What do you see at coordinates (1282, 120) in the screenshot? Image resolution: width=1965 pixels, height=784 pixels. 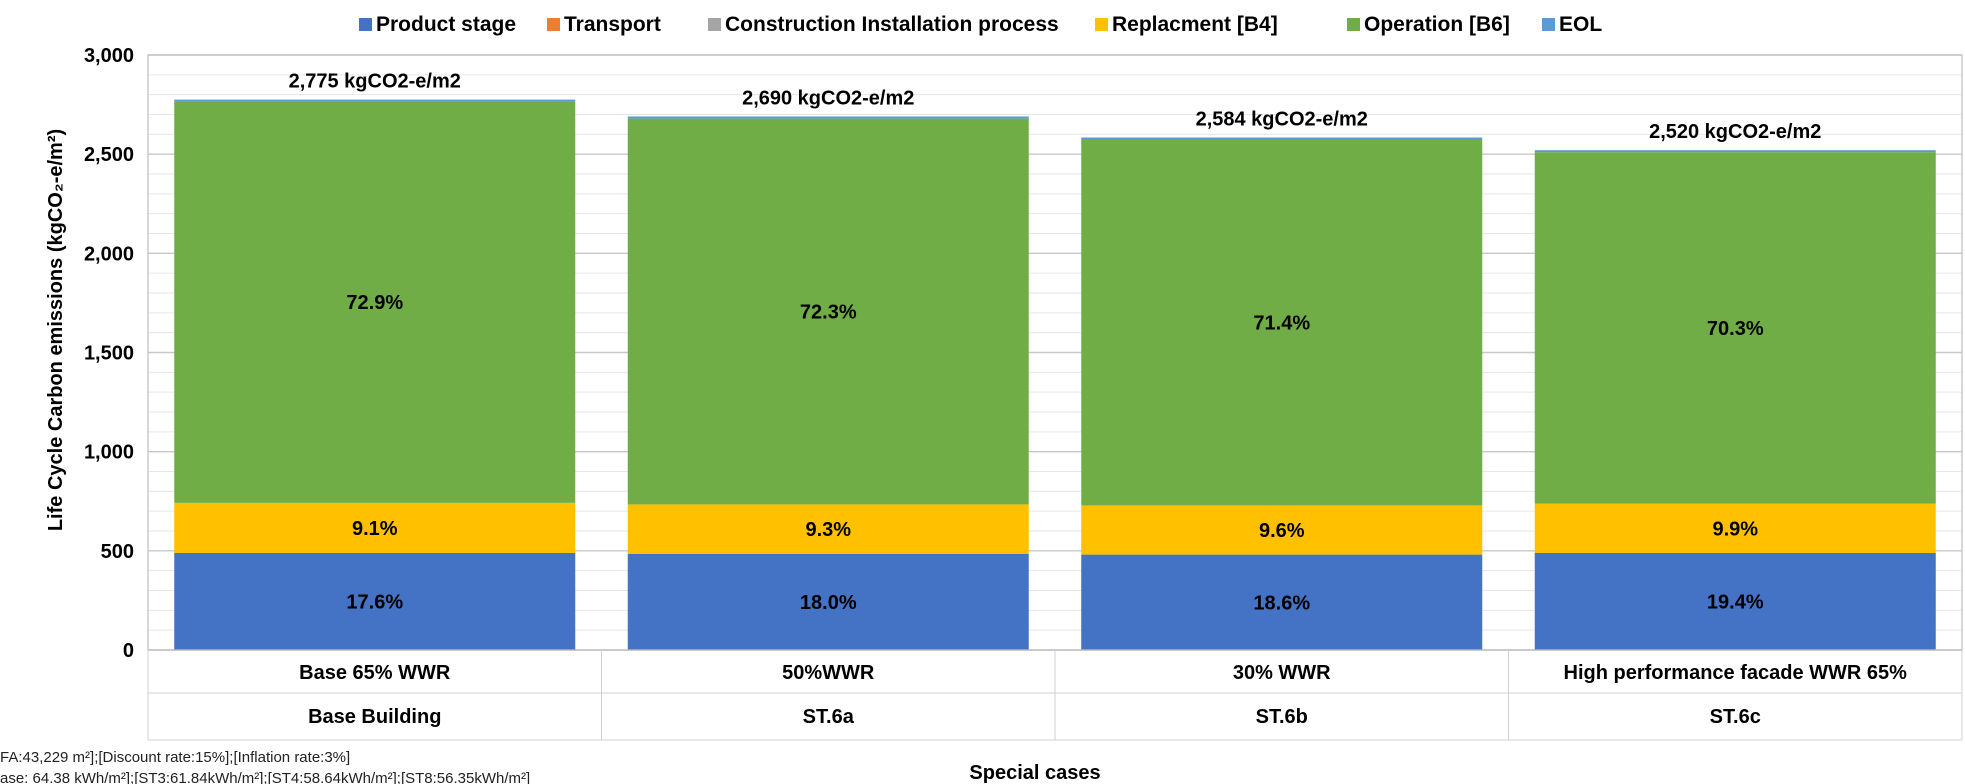 I see `bar-total-label: 2,584 kgCO2-e/m2` at bounding box center [1282, 120].